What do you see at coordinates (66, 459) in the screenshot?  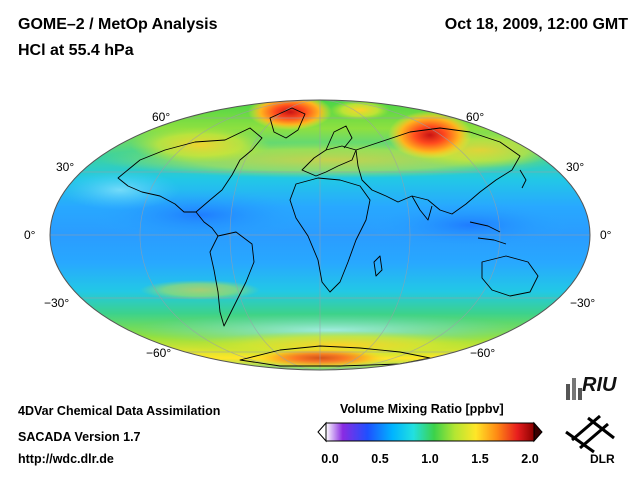 I see `footer-url: http://wdc.dlr.de` at bounding box center [66, 459].